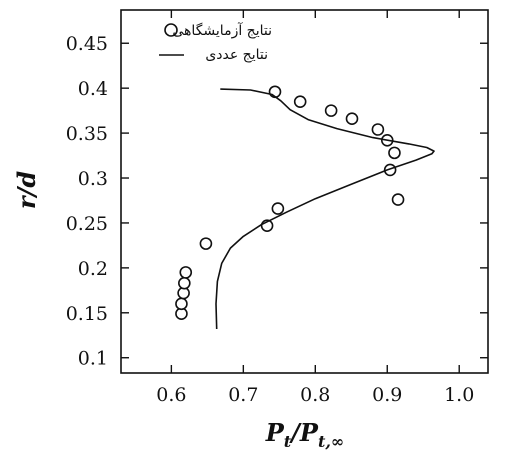 Image resolution: width=505 pixels, height=459 pixels. Describe the element at coordinates (93, 359) in the screenshot. I see `y-tick-label: 0.1` at that location.